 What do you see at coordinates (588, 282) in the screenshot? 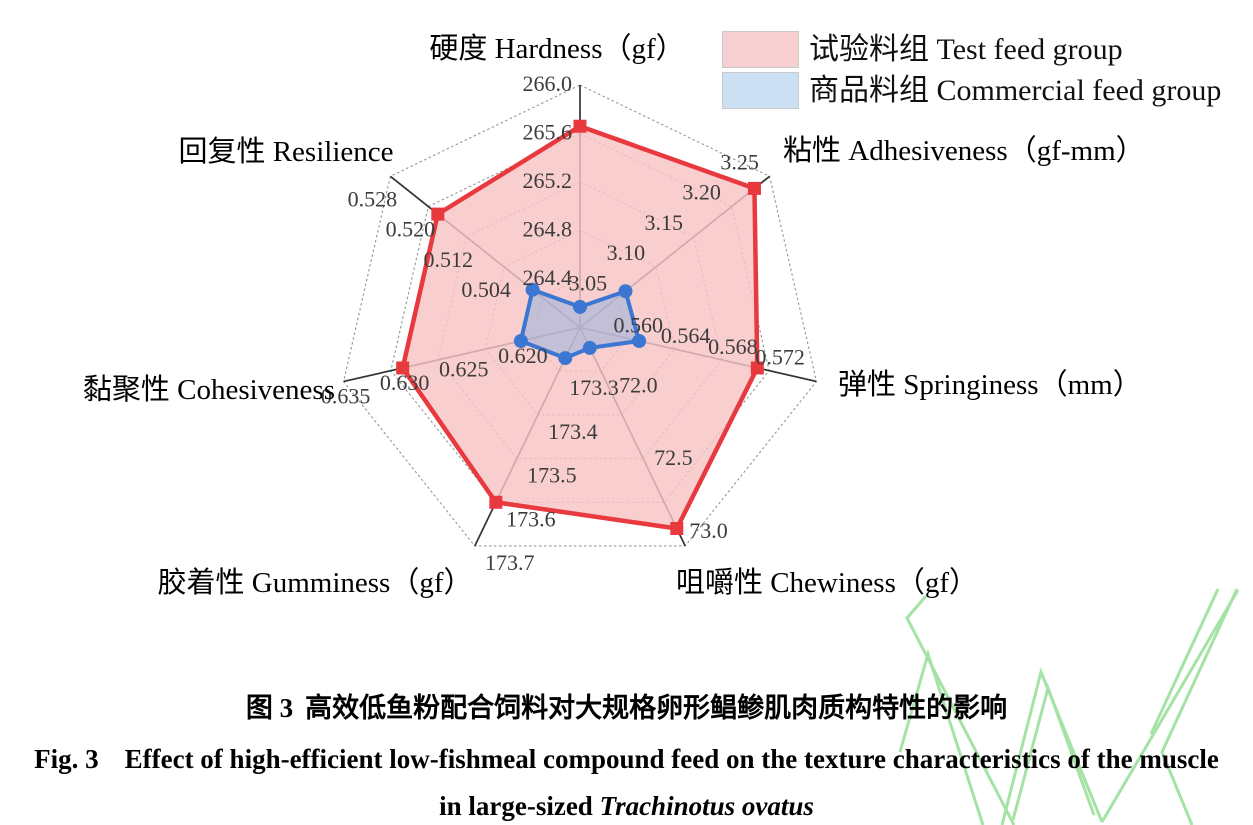
I see `axis-tick-label: 3.05` at bounding box center [588, 282].